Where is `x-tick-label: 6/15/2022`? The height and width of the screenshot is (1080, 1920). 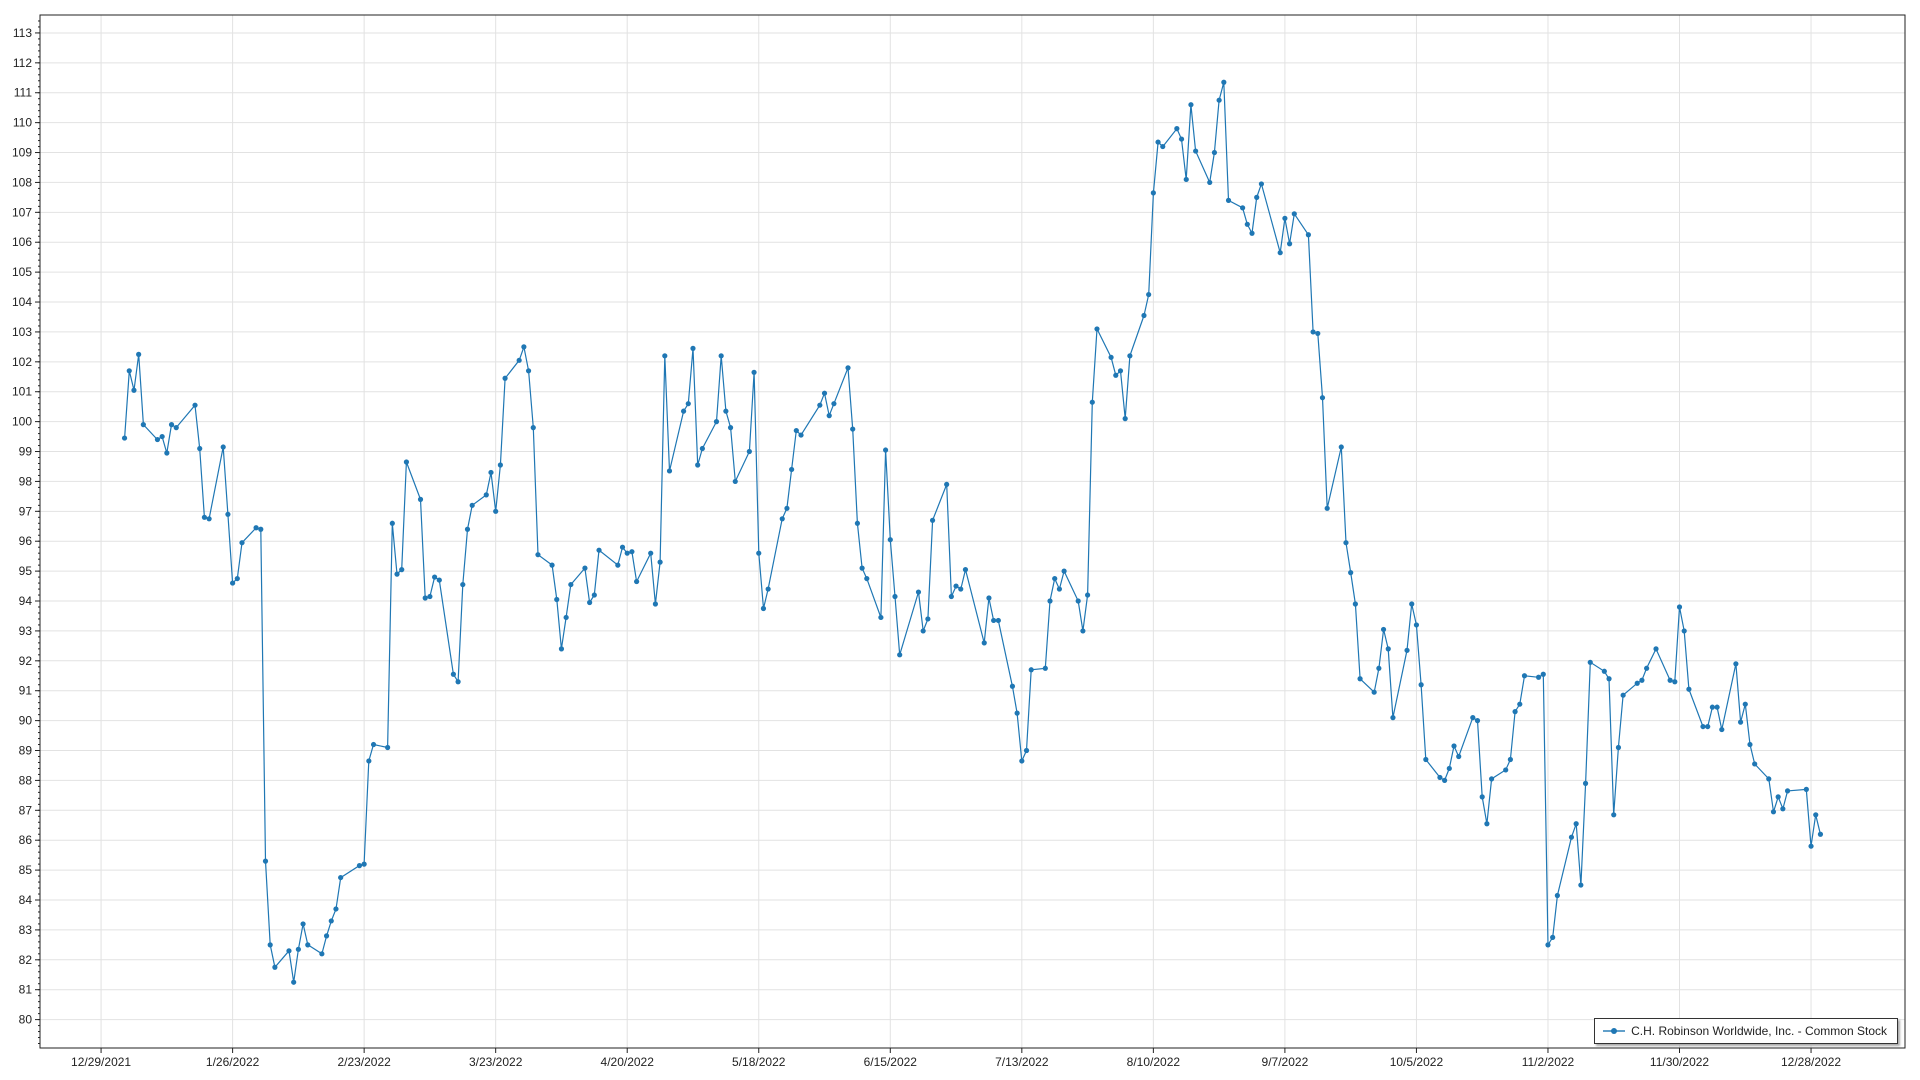 x-tick-label: 6/15/2022 is located at coordinates (891, 1062).